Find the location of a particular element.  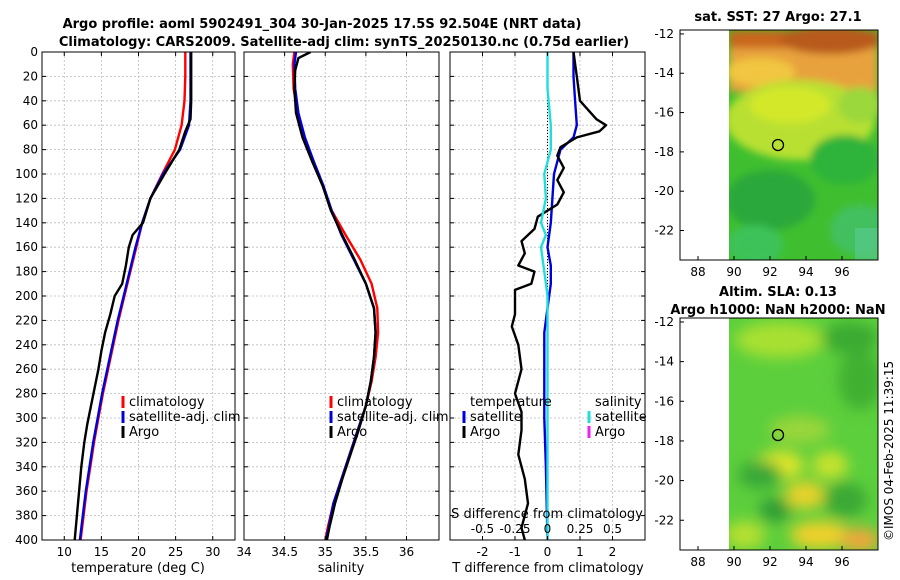

depth-tick-label: 100 is located at coordinates (26, 174).